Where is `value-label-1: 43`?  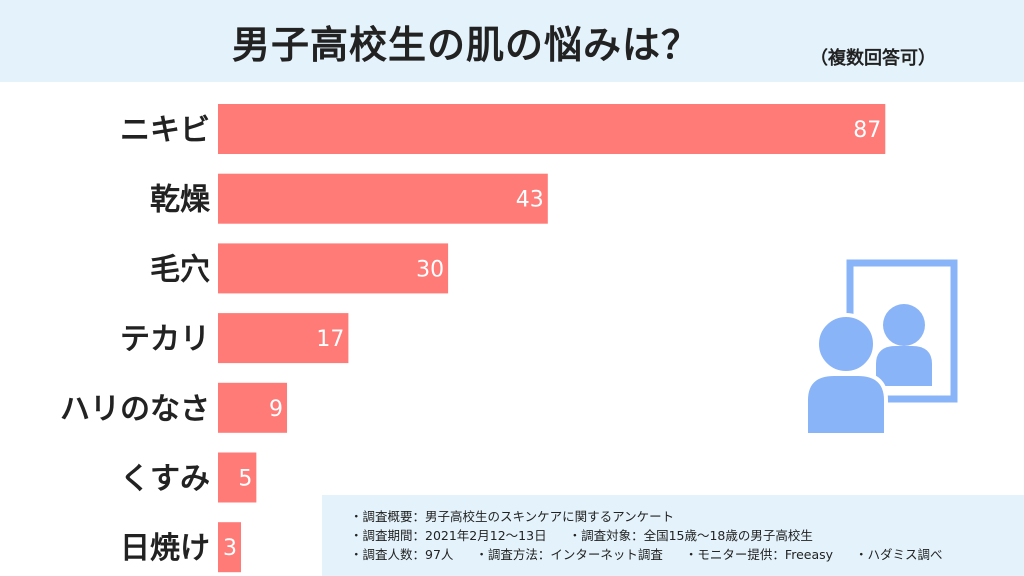 value-label-1: 43 is located at coordinates (530, 200).